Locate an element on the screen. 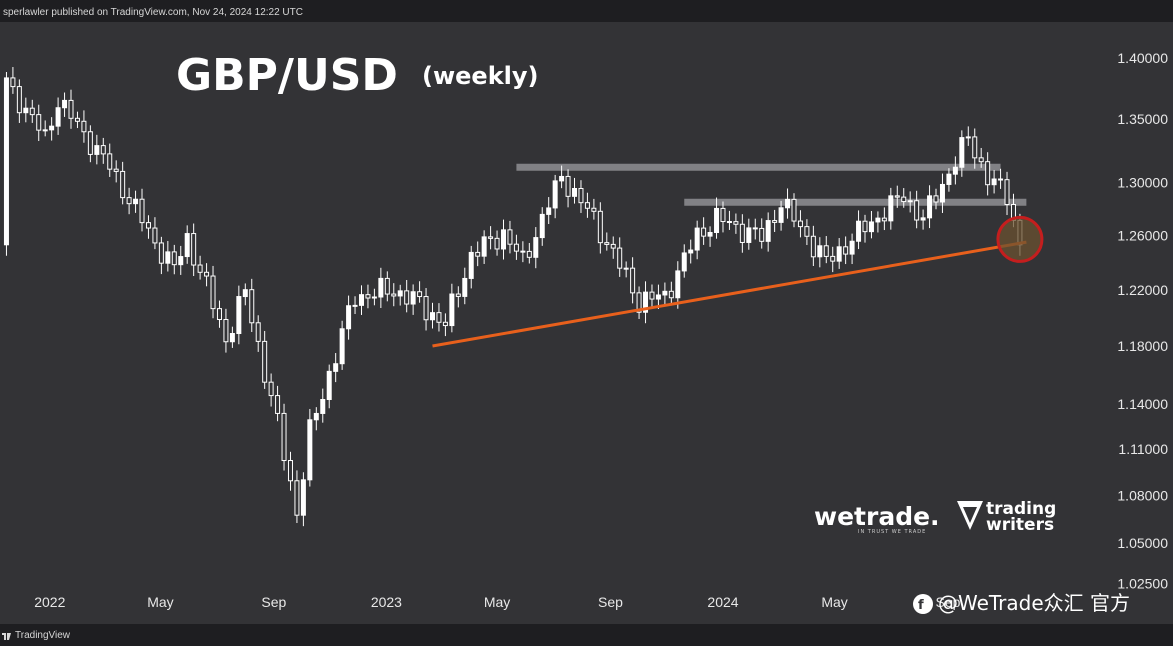  trading-writers-logo: trading writers is located at coordinates (1006, 517).